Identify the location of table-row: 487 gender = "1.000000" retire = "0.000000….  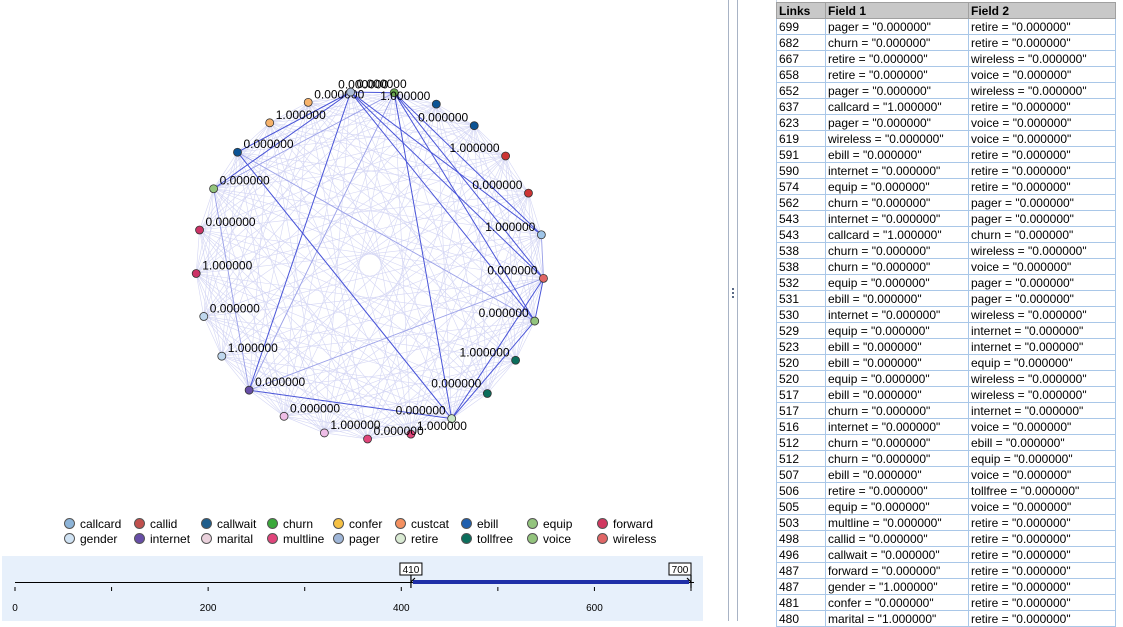
(946, 586).